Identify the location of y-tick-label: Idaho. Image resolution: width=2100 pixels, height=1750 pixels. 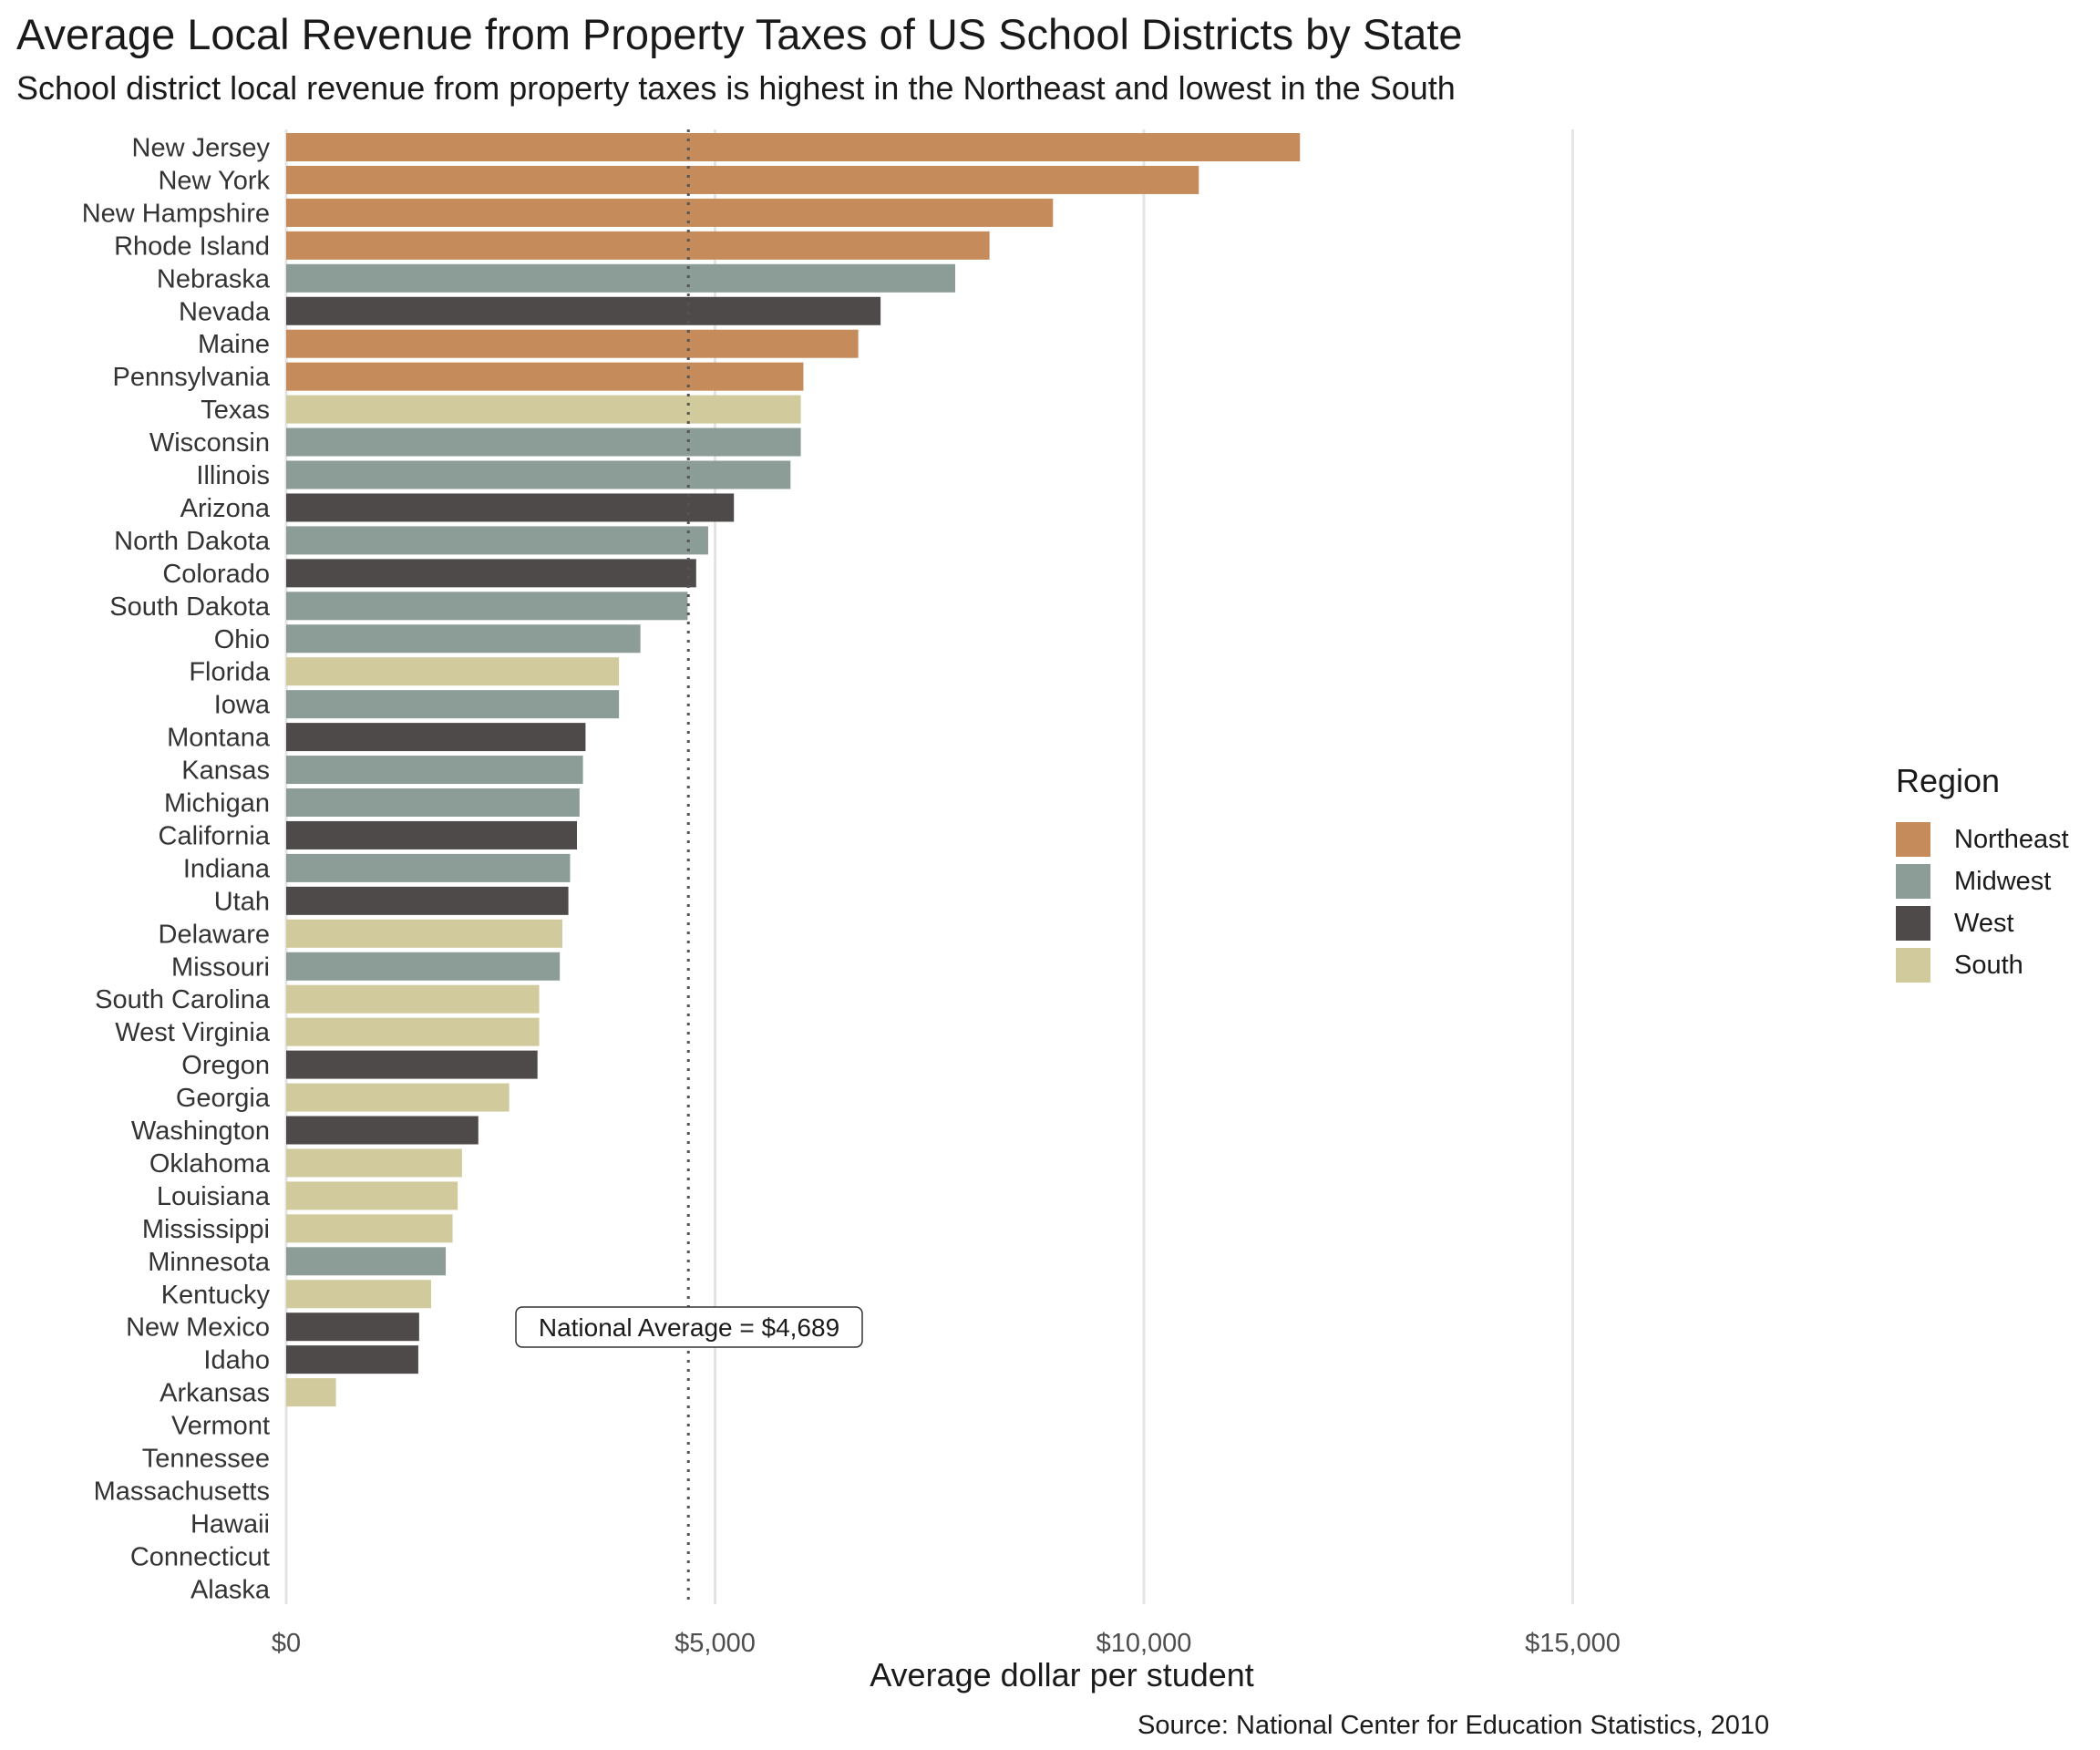
(236, 1361).